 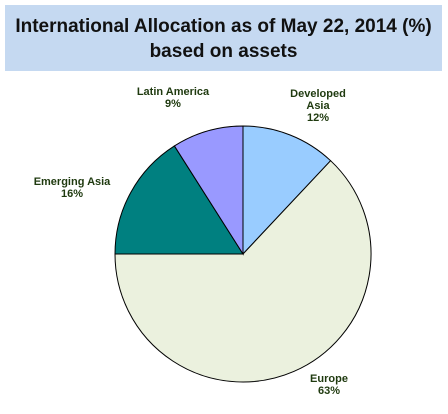 I want to click on pie-slice-emerging-asia, so click(x=179, y=200).